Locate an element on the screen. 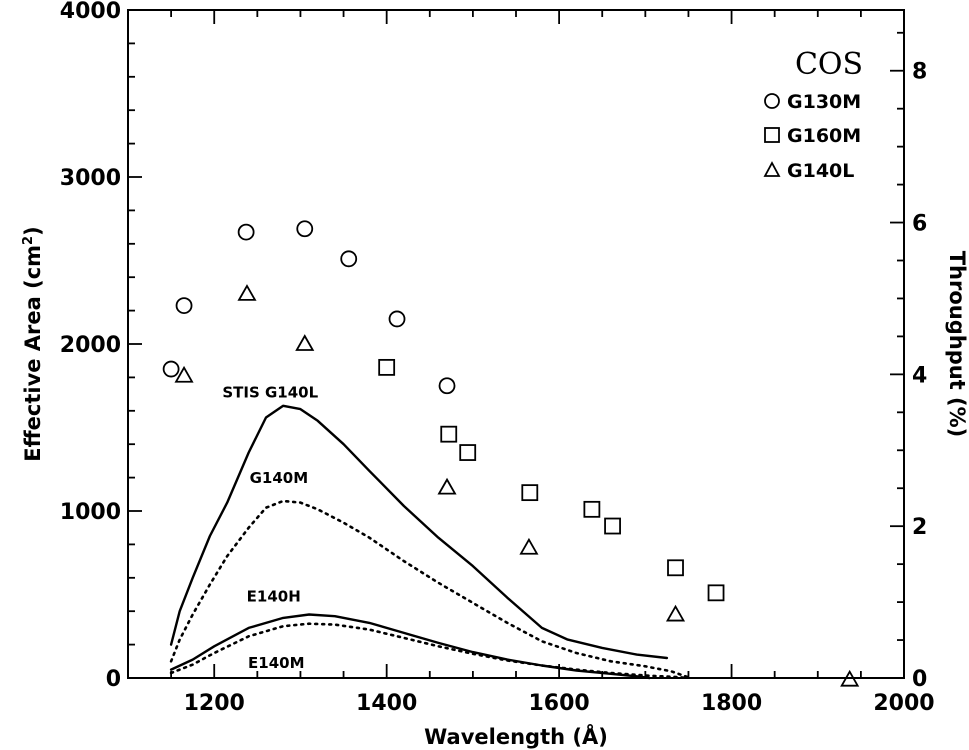  legend-entry-g140l: G140L is located at coordinates (808, 171).